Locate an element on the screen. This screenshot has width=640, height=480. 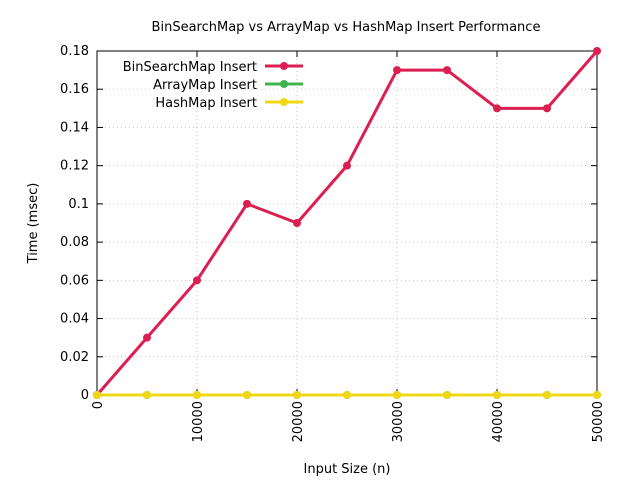
y-tick-label: 0.14 is located at coordinates (74, 127).